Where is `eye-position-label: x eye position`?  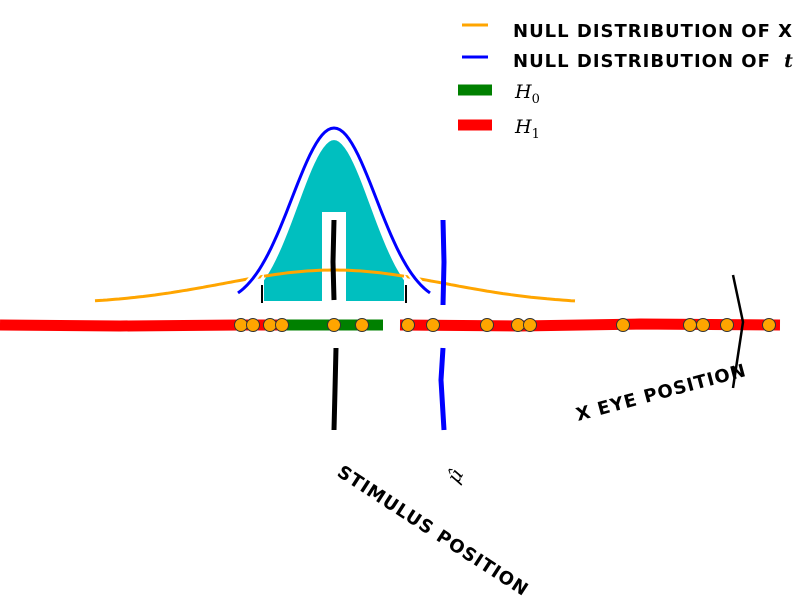 eye-position-label: x eye position is located at coordinates (661, 393).